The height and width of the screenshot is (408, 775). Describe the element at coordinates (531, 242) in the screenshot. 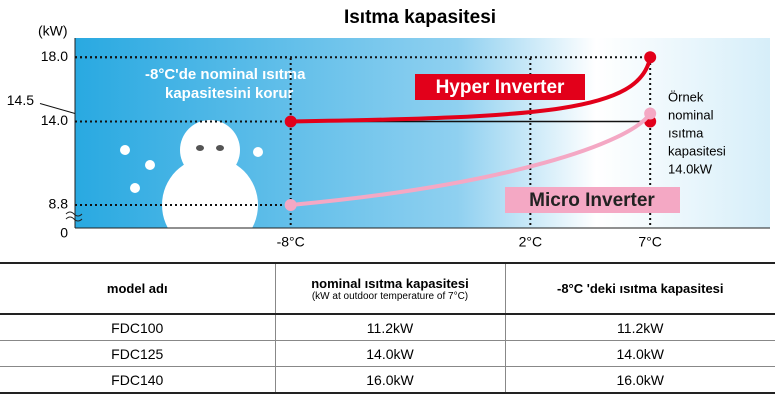

I see `x-tick-label: 2°C` at that location.